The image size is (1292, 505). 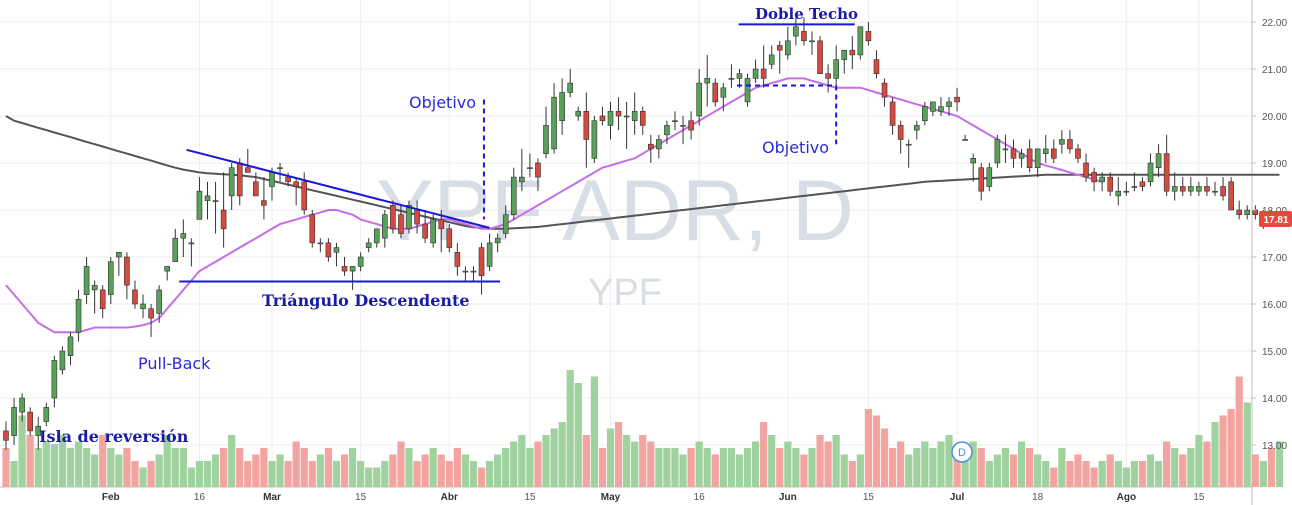 I want to click on last-price-value: 17.81, so click(x=1275, y=220).